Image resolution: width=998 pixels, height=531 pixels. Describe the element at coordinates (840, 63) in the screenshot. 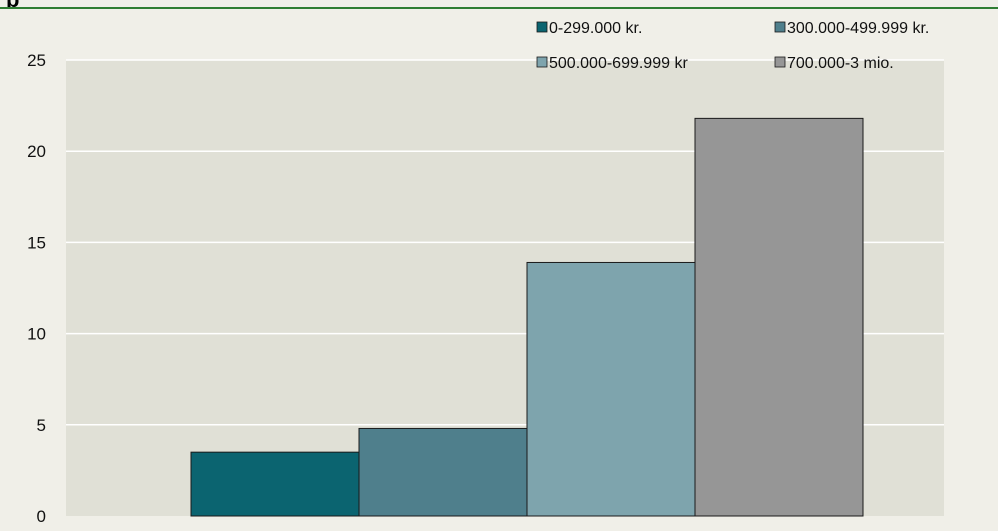

I see `legend-label-4: 700.000-3 mio.` at that location.